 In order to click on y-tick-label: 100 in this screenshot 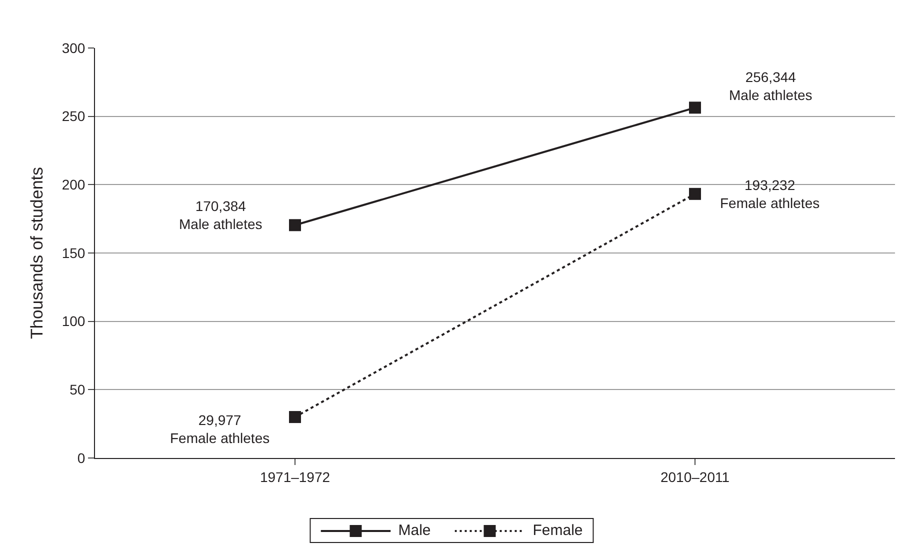, I will do `click(74, 321)`.